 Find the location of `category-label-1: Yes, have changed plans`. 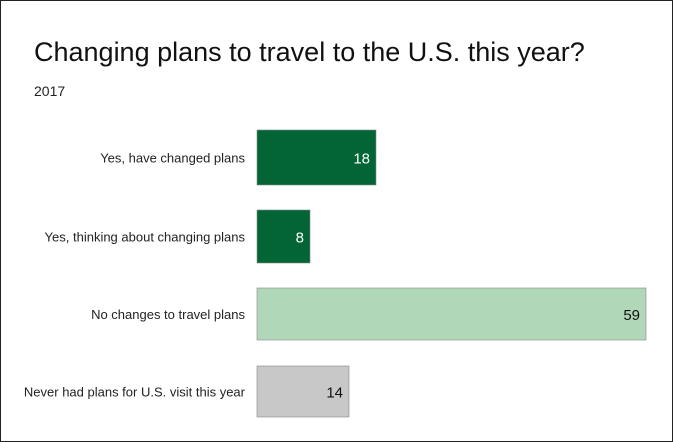

category-label-1: Yes, have changed plans is located at coordinates (172, 158).